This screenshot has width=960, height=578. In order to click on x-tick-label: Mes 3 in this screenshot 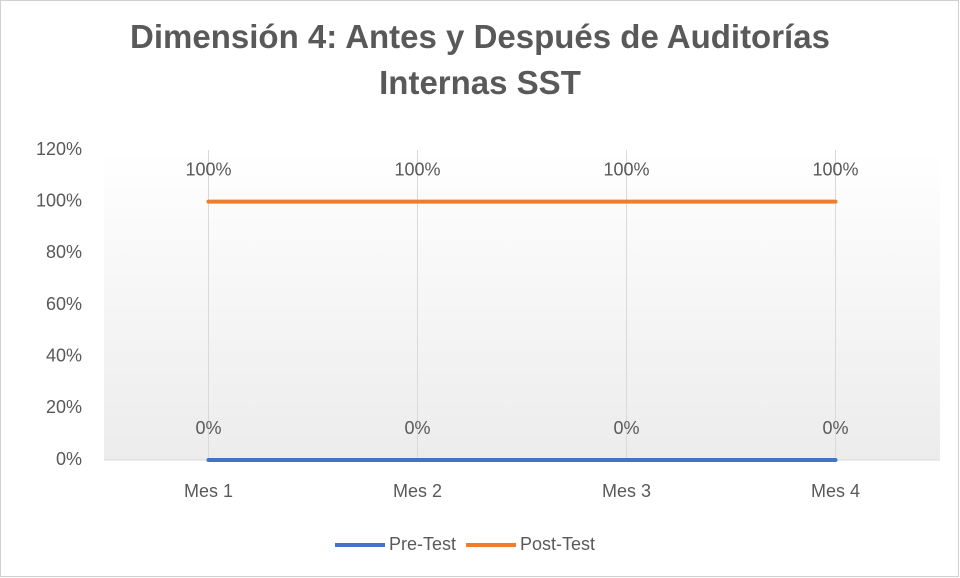, I will do `click(626, 491)`.